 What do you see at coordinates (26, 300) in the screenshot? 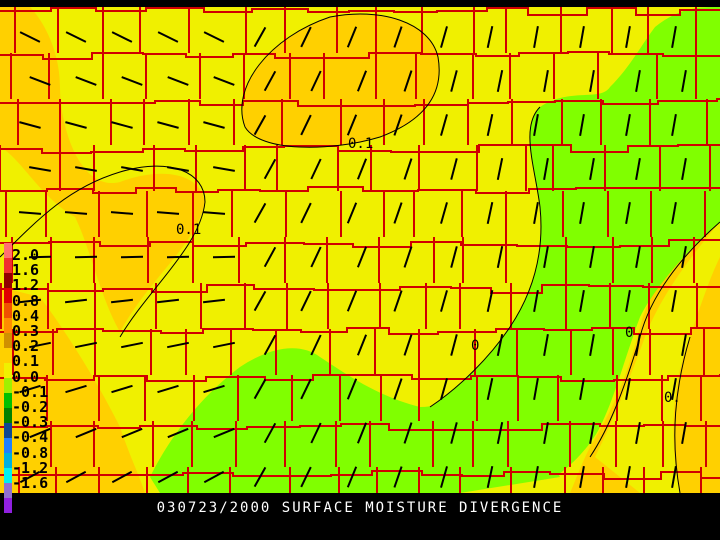
I see `legend-label: 0.8` at bounding box center [26, 300].